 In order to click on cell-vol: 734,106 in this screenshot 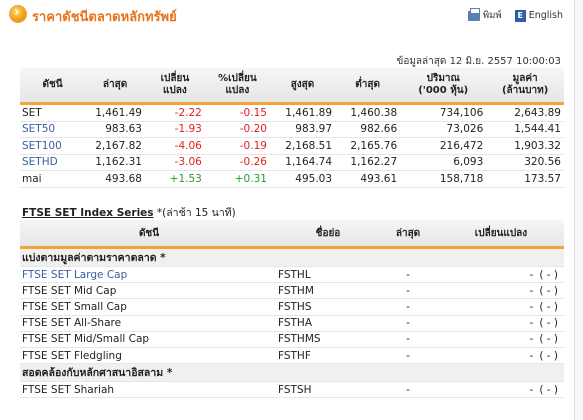, I will do `click(443, 112)`.